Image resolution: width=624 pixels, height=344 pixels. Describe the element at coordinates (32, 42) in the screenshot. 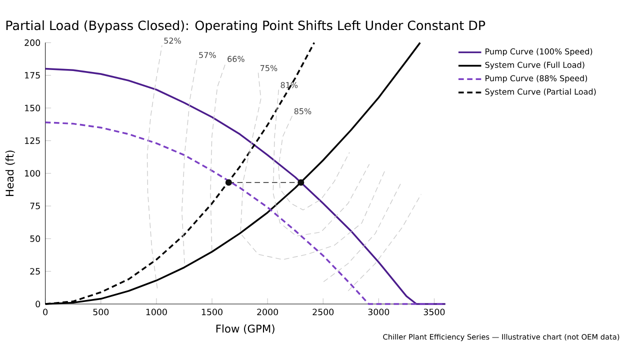

I see `y-tick-label: 200` at that location.